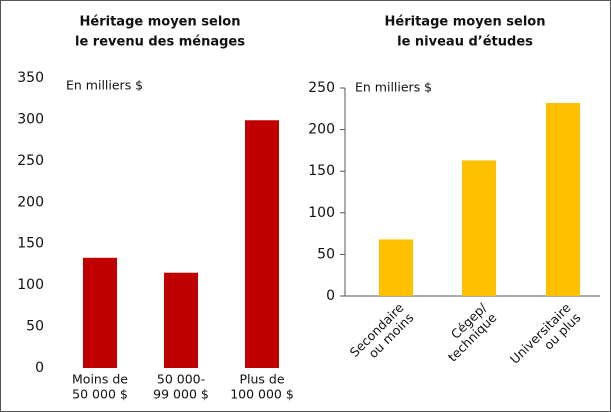 Image resolution: width=611 pixels, height=412 pixels. I want to click on chart-title: le niveau d’études, so click(465, 42).